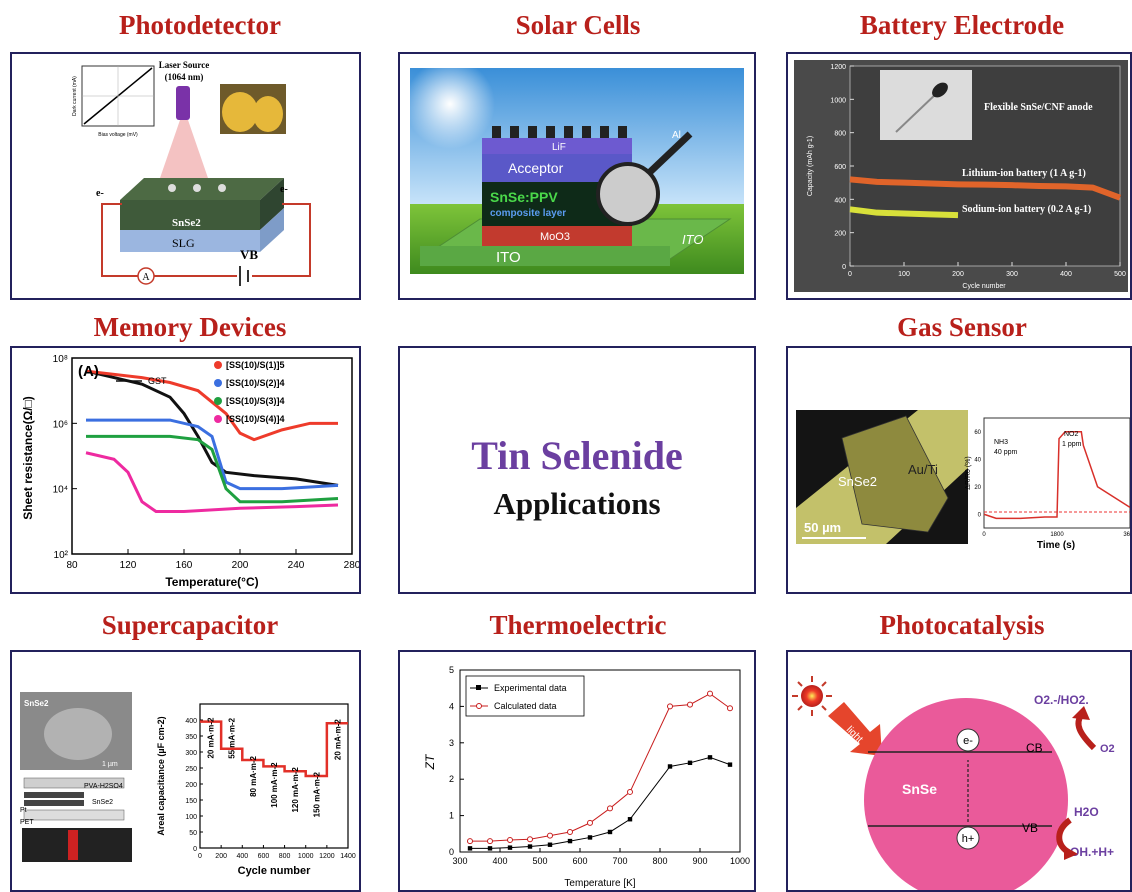 The height and width of the screenshot is (892, 1132). What do you see at coordinates (699, 861) in the screenshot?
I see `thermo-xtick-label: 900` at bounding box center [699, 861].